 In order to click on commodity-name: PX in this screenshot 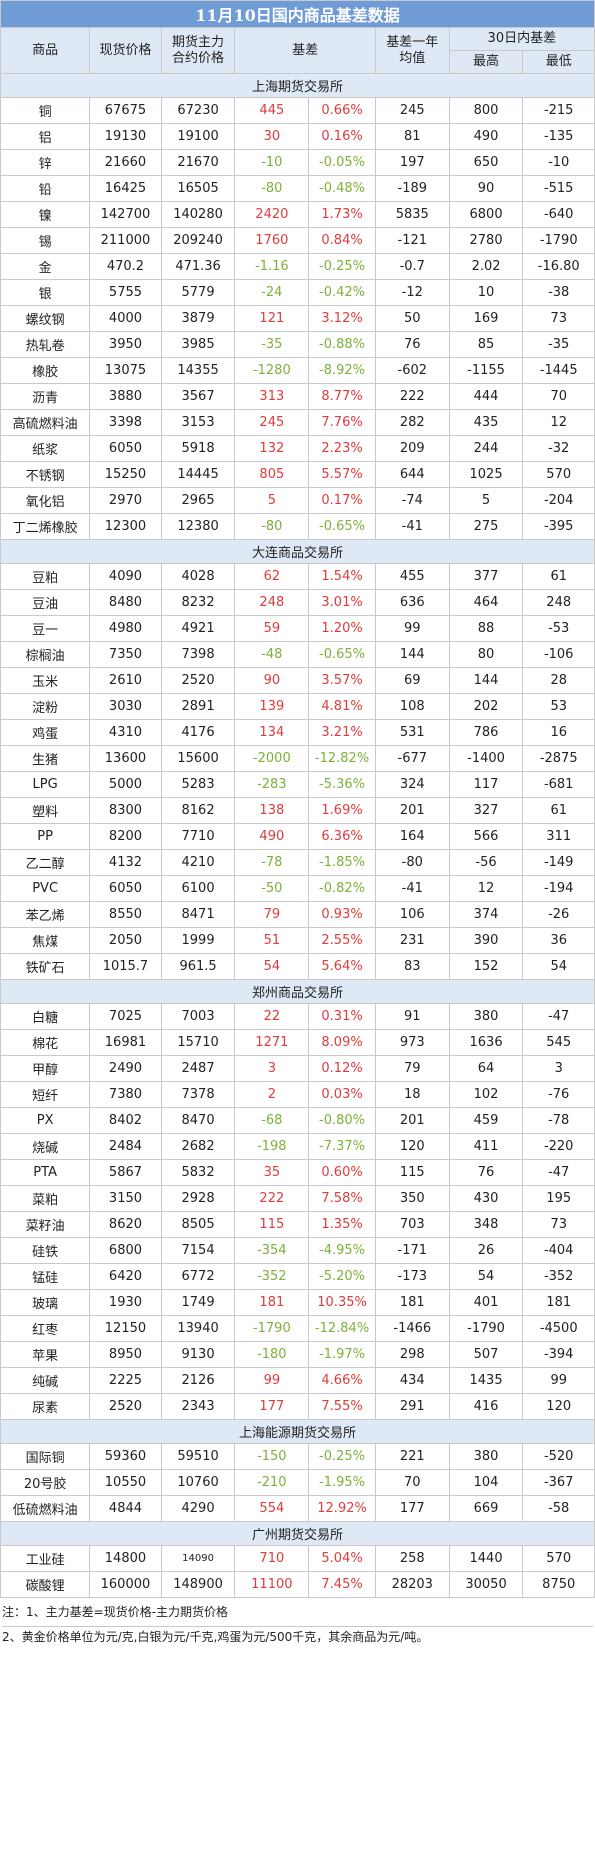, I will do `click(45, 1120)`.